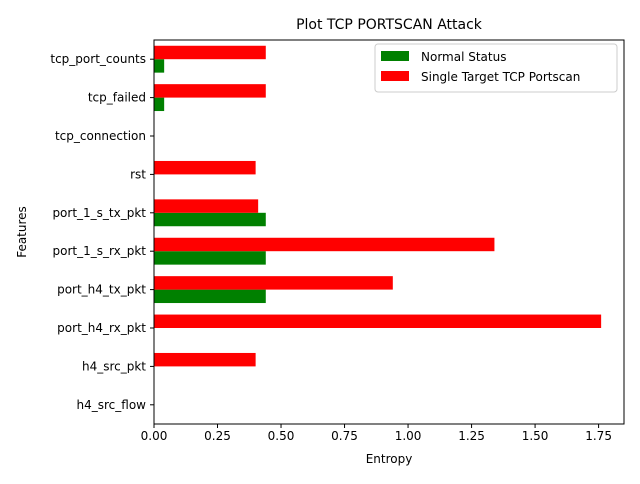 This screenshot has height=484, width=640. I want to click on bar-normal-port_1_s_rx_pkt, so click(210, 258).